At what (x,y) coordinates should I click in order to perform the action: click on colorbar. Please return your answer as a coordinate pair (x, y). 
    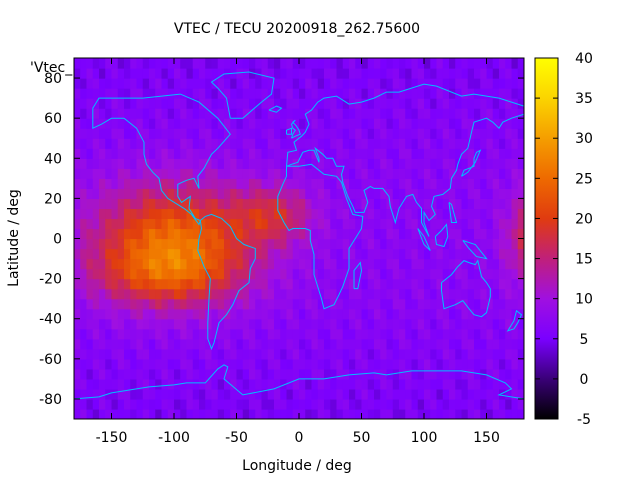
    Looking at the image, I should click on (546, 238).